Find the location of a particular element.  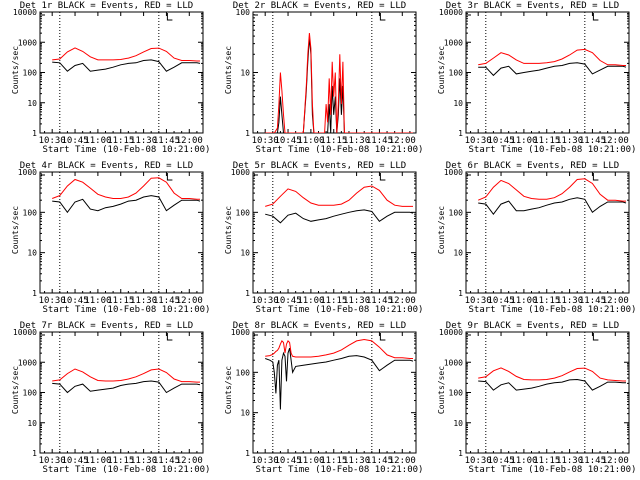

chart-title: Det 1r BLACK = Events, RED = LLD is located at coordinates (106, 6).